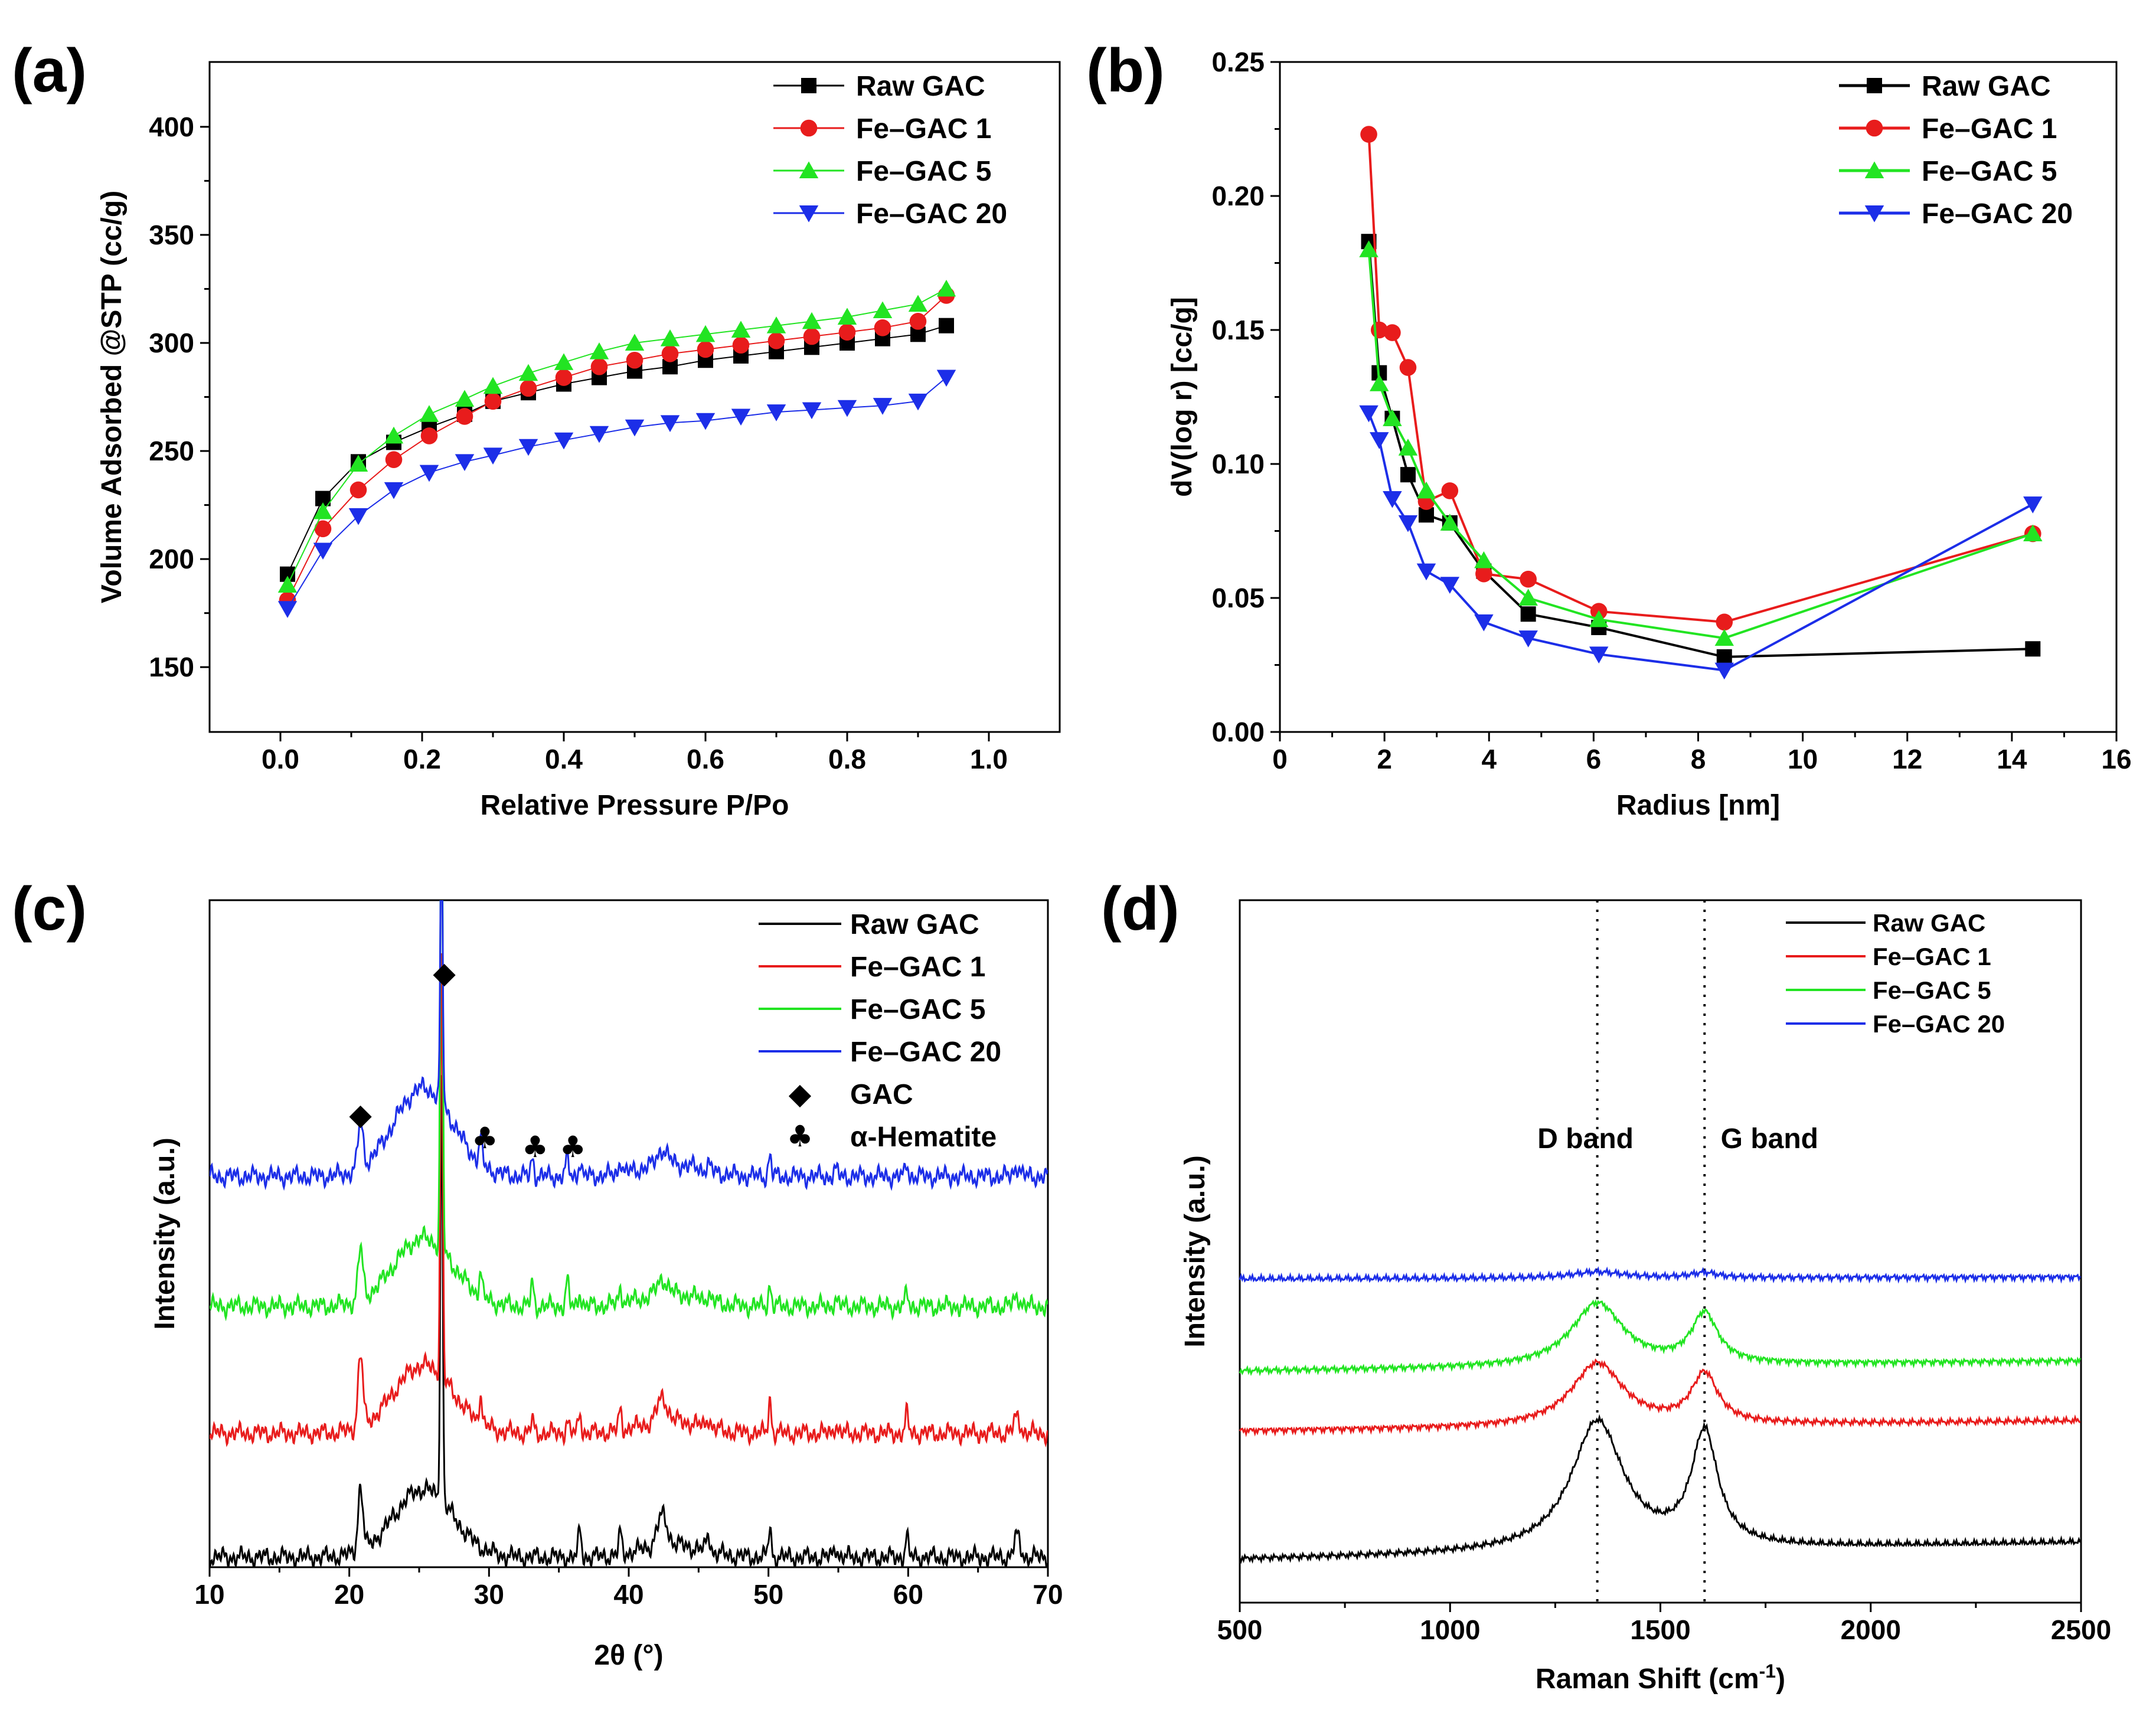 The image size is (2156, 1726). Describe the element at coordinates (1238, 62) in the screenshot. I see `y-tick-label: 0.25` at that location.